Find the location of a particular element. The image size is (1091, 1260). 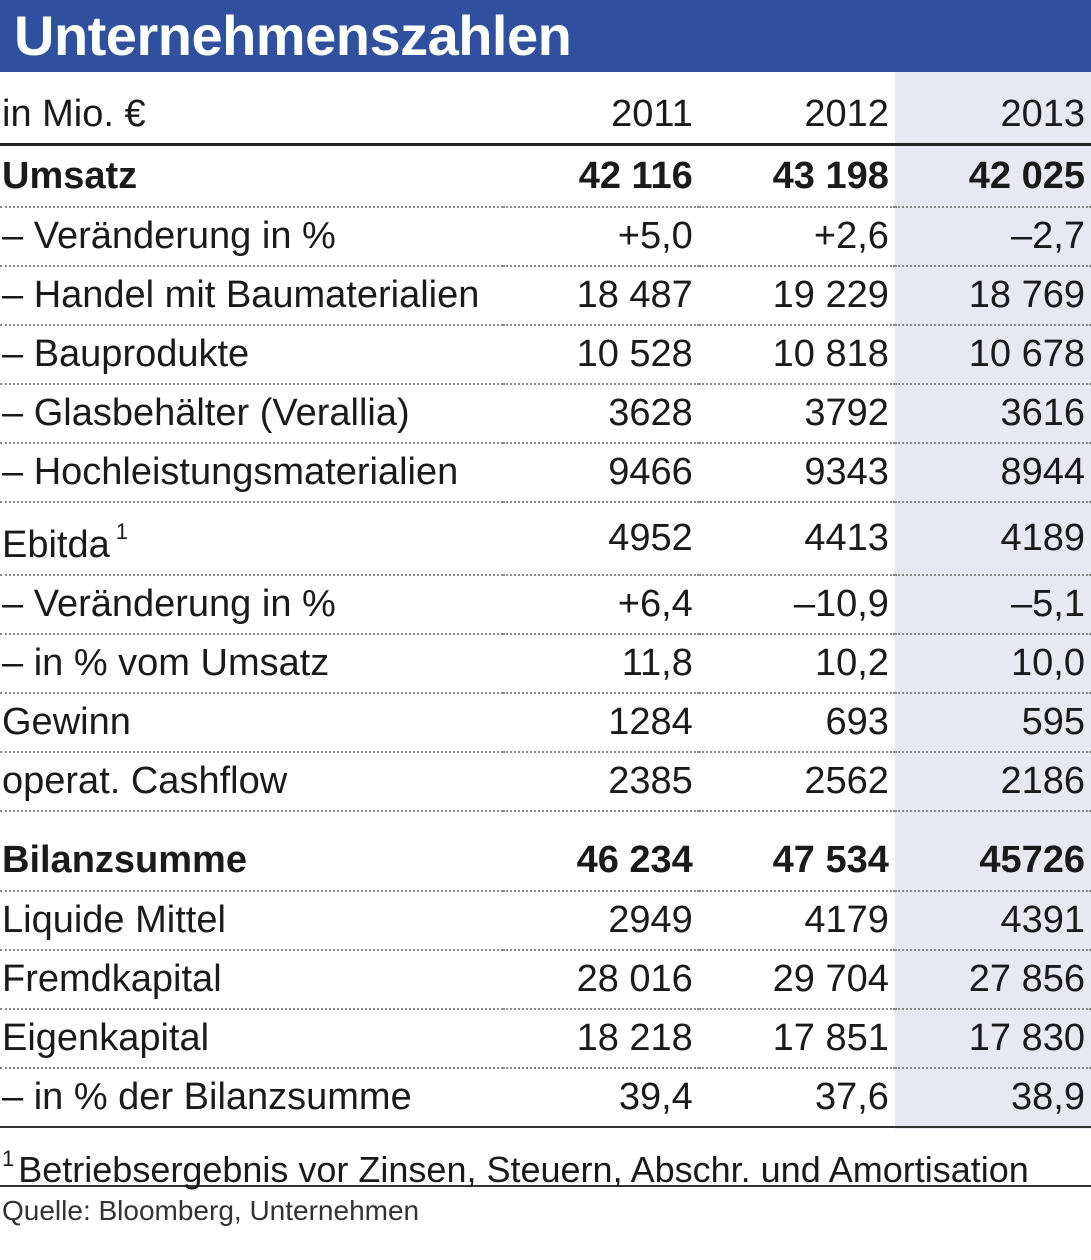

cell-value: 4952 is located at coordinates (600, 539).